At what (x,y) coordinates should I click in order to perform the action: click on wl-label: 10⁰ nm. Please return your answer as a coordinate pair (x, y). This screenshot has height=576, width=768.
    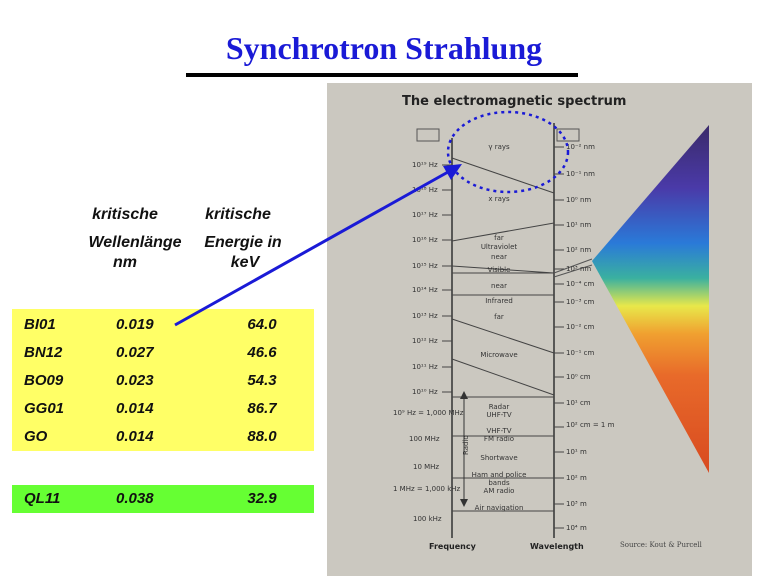
    Looking at the image, I should click on (578, 200).